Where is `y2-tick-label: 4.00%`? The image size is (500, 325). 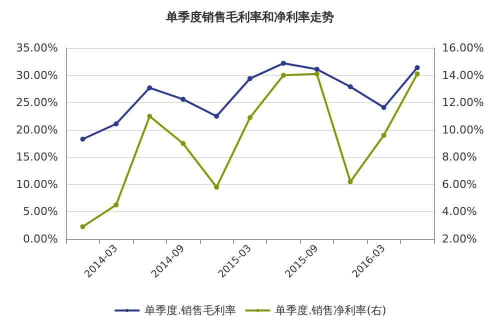
y2-tick-label: 4.00% is located at coordinates (459, 211).